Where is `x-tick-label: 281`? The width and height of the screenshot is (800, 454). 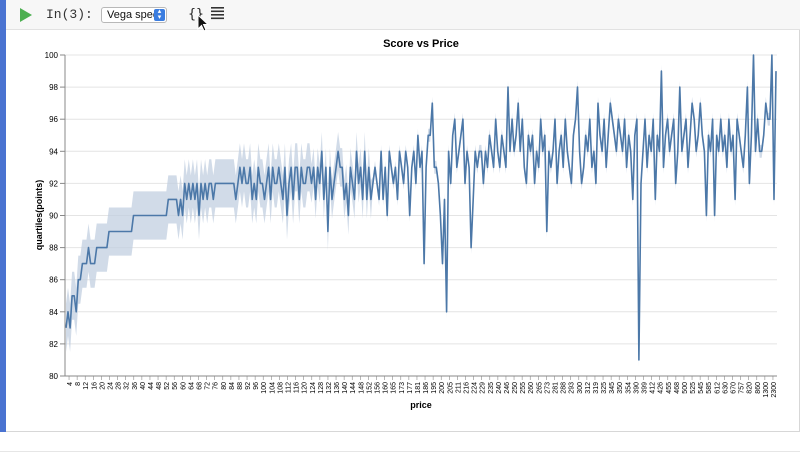 x-tick-label: 281 is located at coordinates (556, 388).